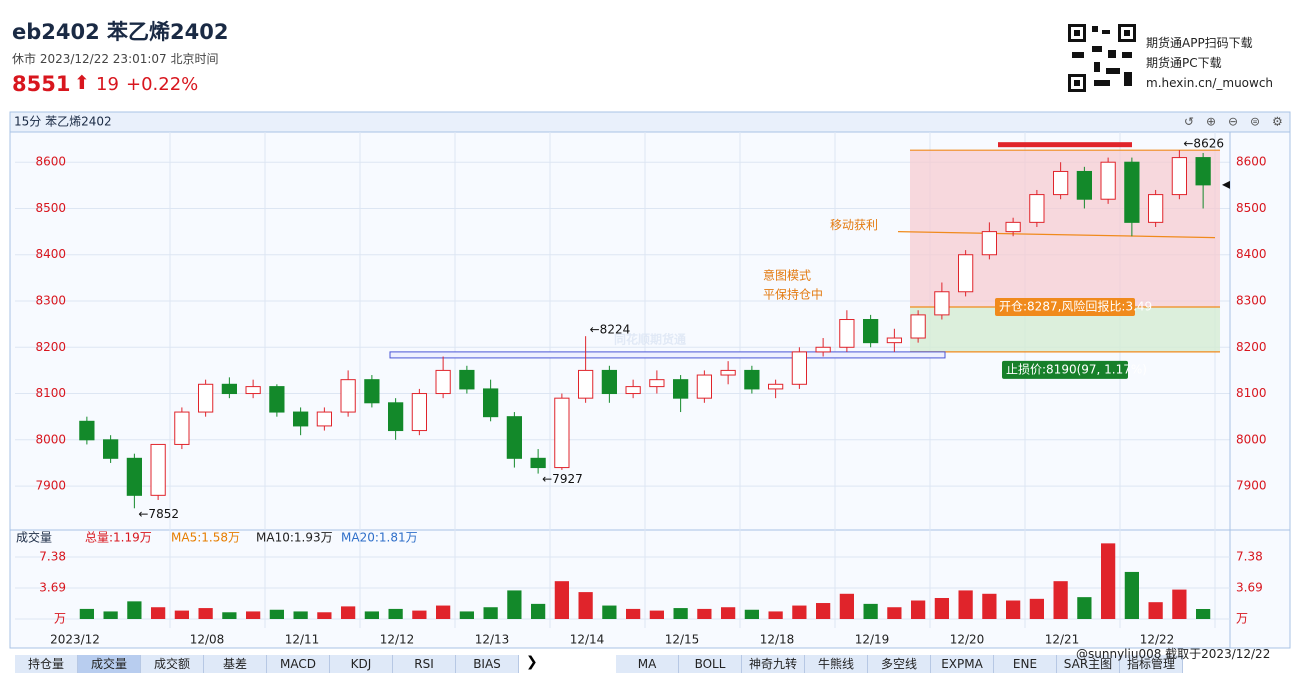 This screenshot has width=1300, height=686. I want to click on panel-header, so click(650, 122).